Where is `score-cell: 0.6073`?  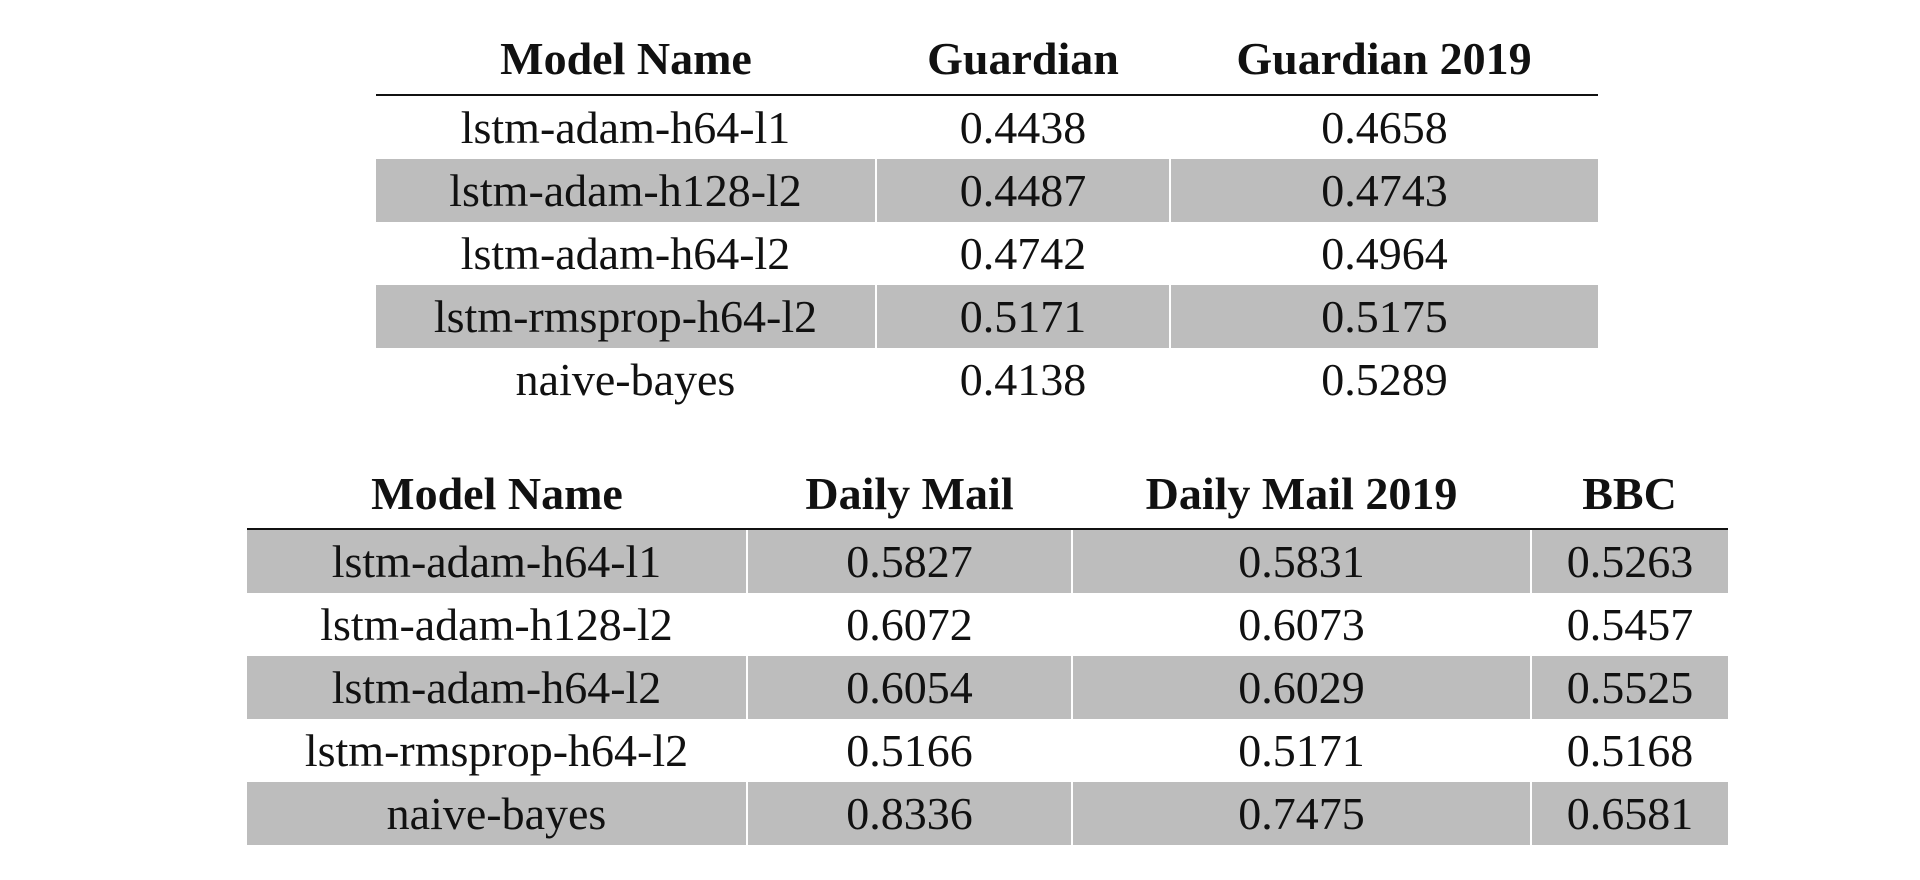
score-cell: 0.6073 is located at coordinates (1301, 624).